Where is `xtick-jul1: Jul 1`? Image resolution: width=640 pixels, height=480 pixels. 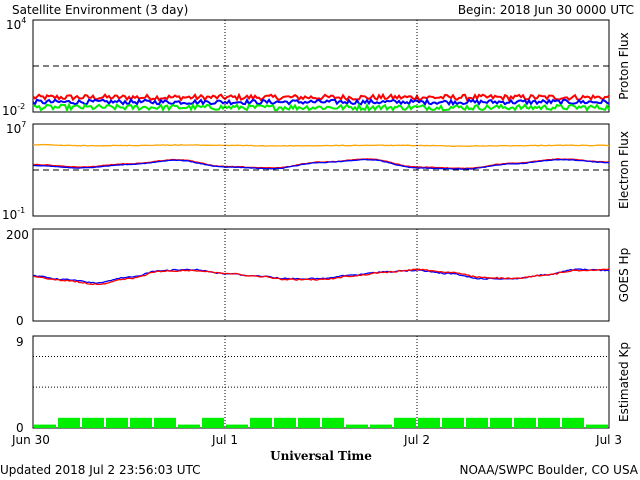
xtick-jul1: Jul 1 is located at coordinates (224, 440).